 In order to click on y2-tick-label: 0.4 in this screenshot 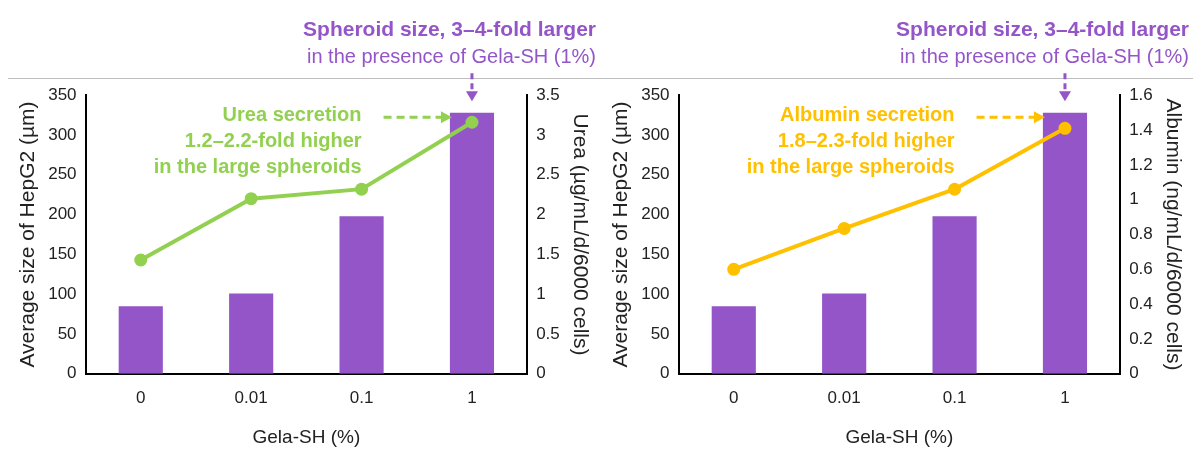, I will do `click(1141, 303)`.